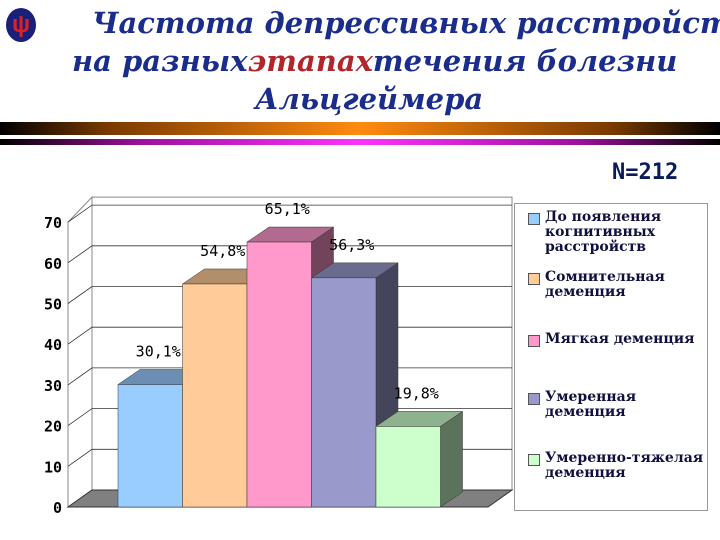  What do you see at coordinates (603, 232) in the screenshot?
I see `legend-label: До появления когнитивных расстройств` at bounding box center [603, 232].